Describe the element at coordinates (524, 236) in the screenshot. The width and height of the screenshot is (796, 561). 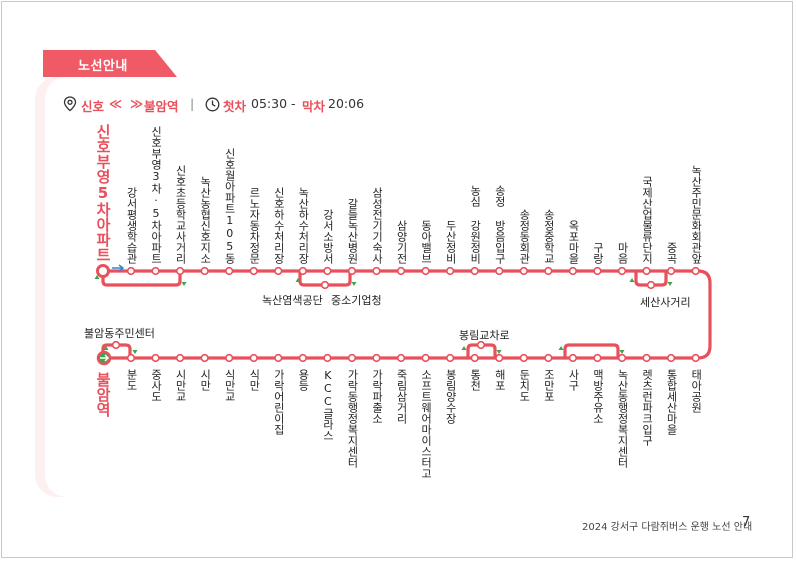
I see `top-stop-label: 송정동회관` at that location.